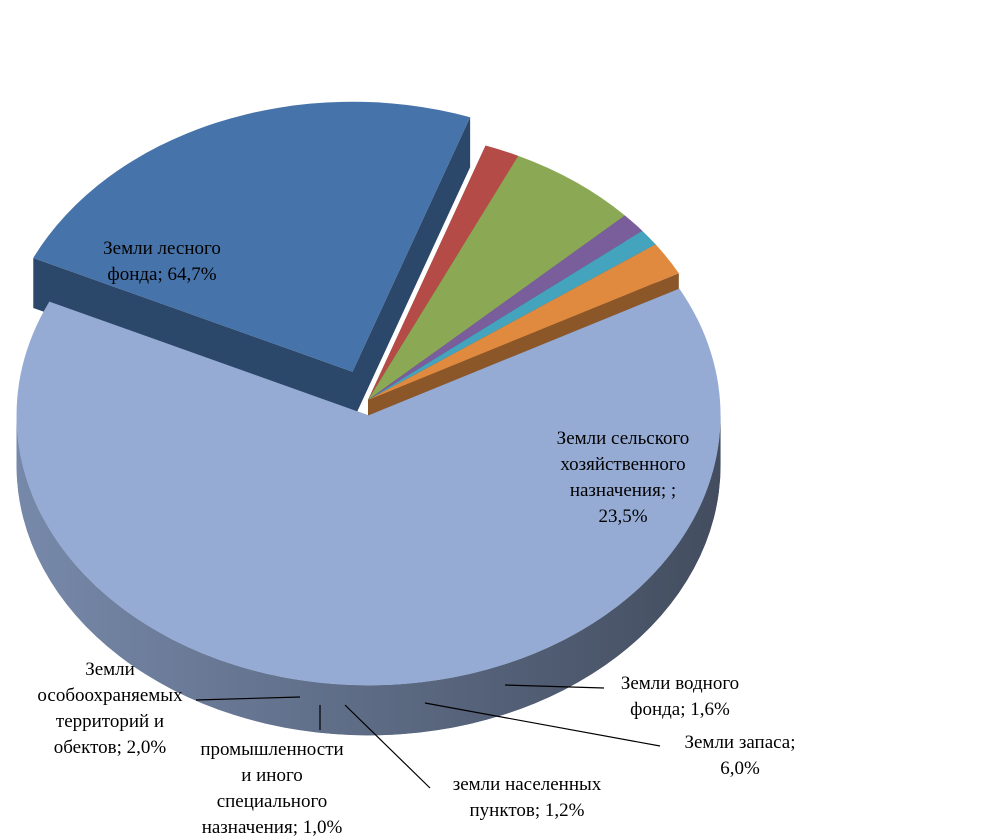  I want to click on label-agricultural-line: хозяйственного, so click(622, 464).